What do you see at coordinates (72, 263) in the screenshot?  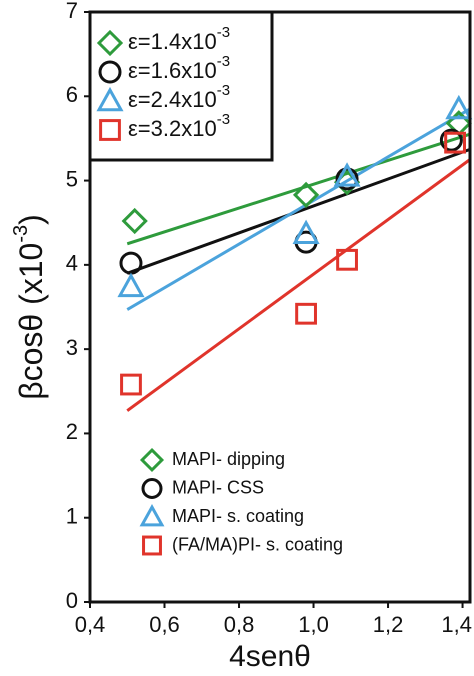 I see `y-tick-label: 4` at bounding box center [72, 263].